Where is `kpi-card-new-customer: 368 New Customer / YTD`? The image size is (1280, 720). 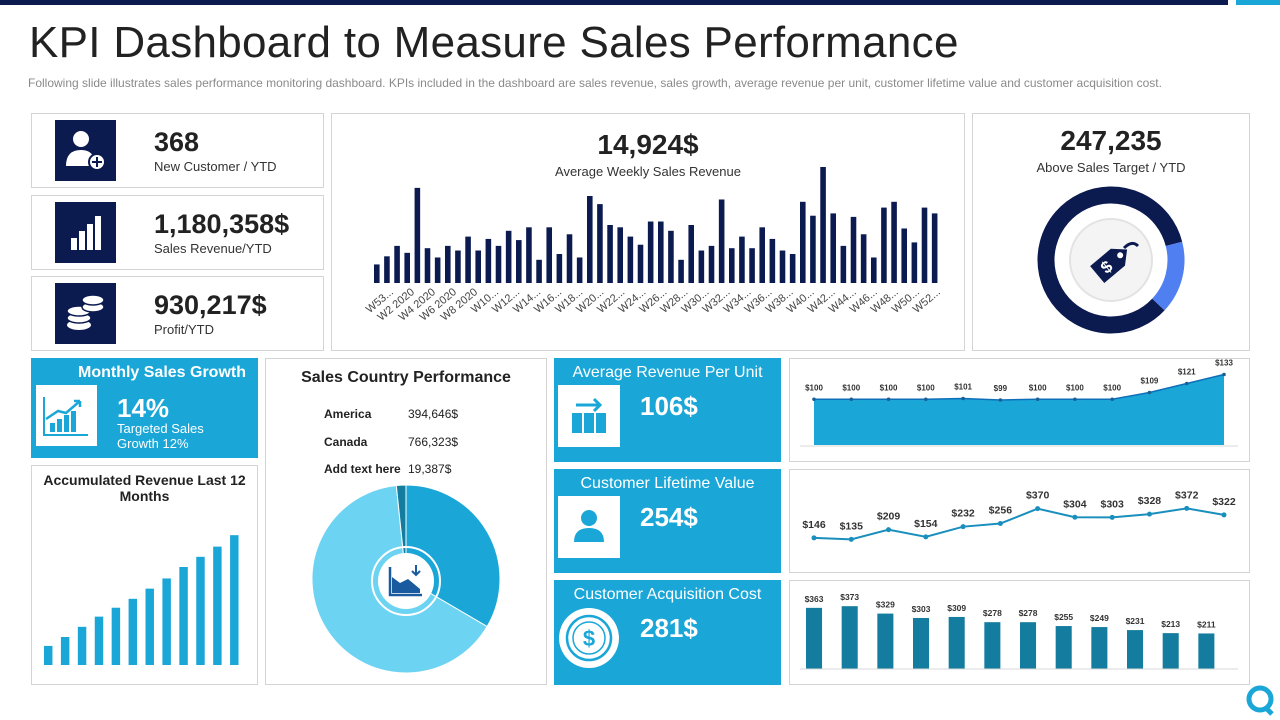 kpi-card-new-customer: 368 New Customer / YTD is located at coordinates (177, 150).